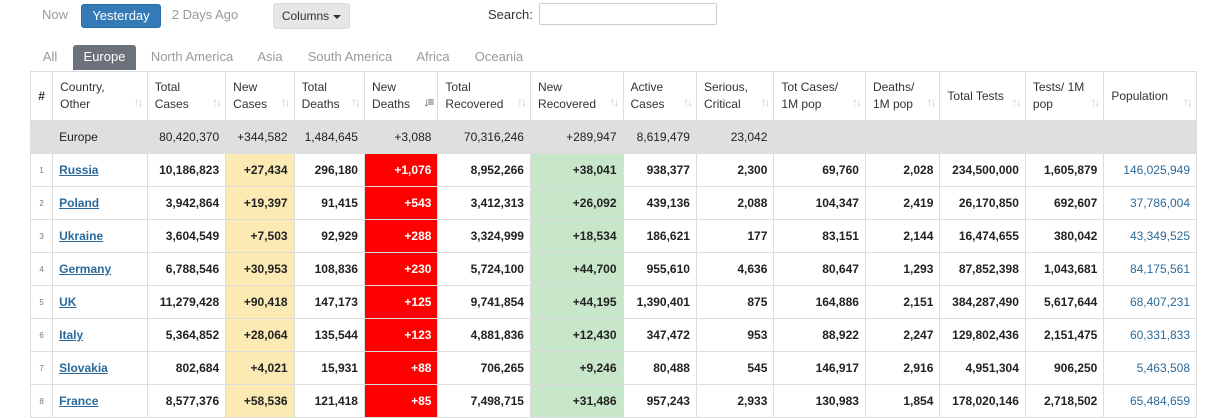  Describe the element at coordinates (192, 56) in the screenshot. I see `tab-north-america: North America` at that location.